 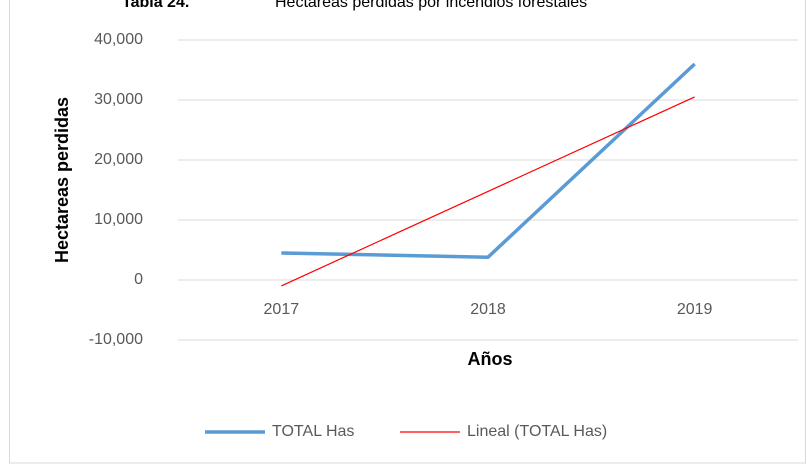 I want to click on y-tick-label: -10,000, so click(x=116, y=339).